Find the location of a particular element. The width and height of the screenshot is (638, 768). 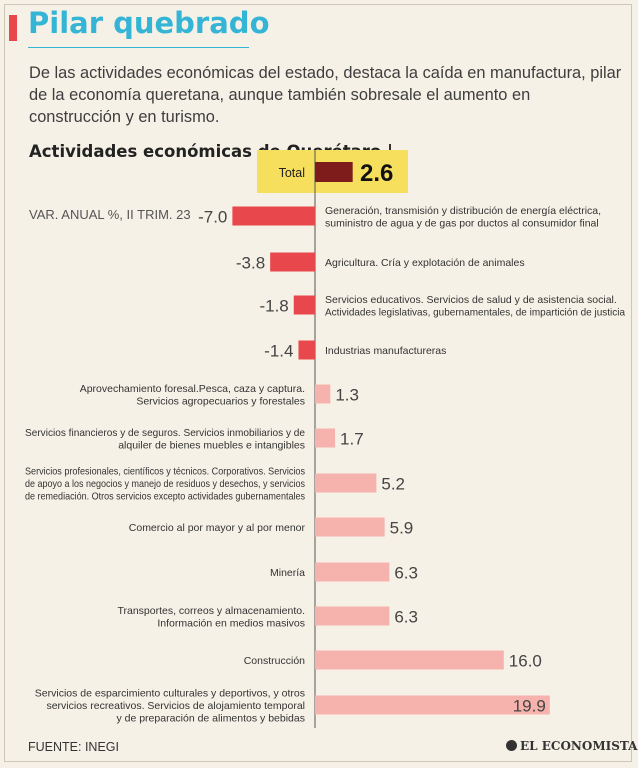

category-label-4-line-1: Servicios agropecuarios y forestales is located at coordinates (220, 401).